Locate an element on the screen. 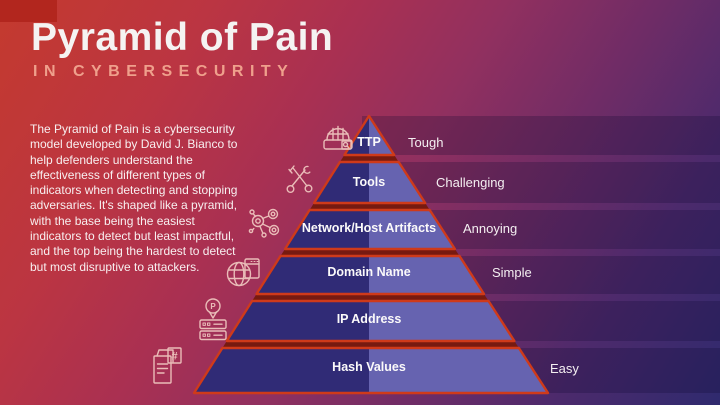  hash-glyph: # is located at coordinates (174, 357).